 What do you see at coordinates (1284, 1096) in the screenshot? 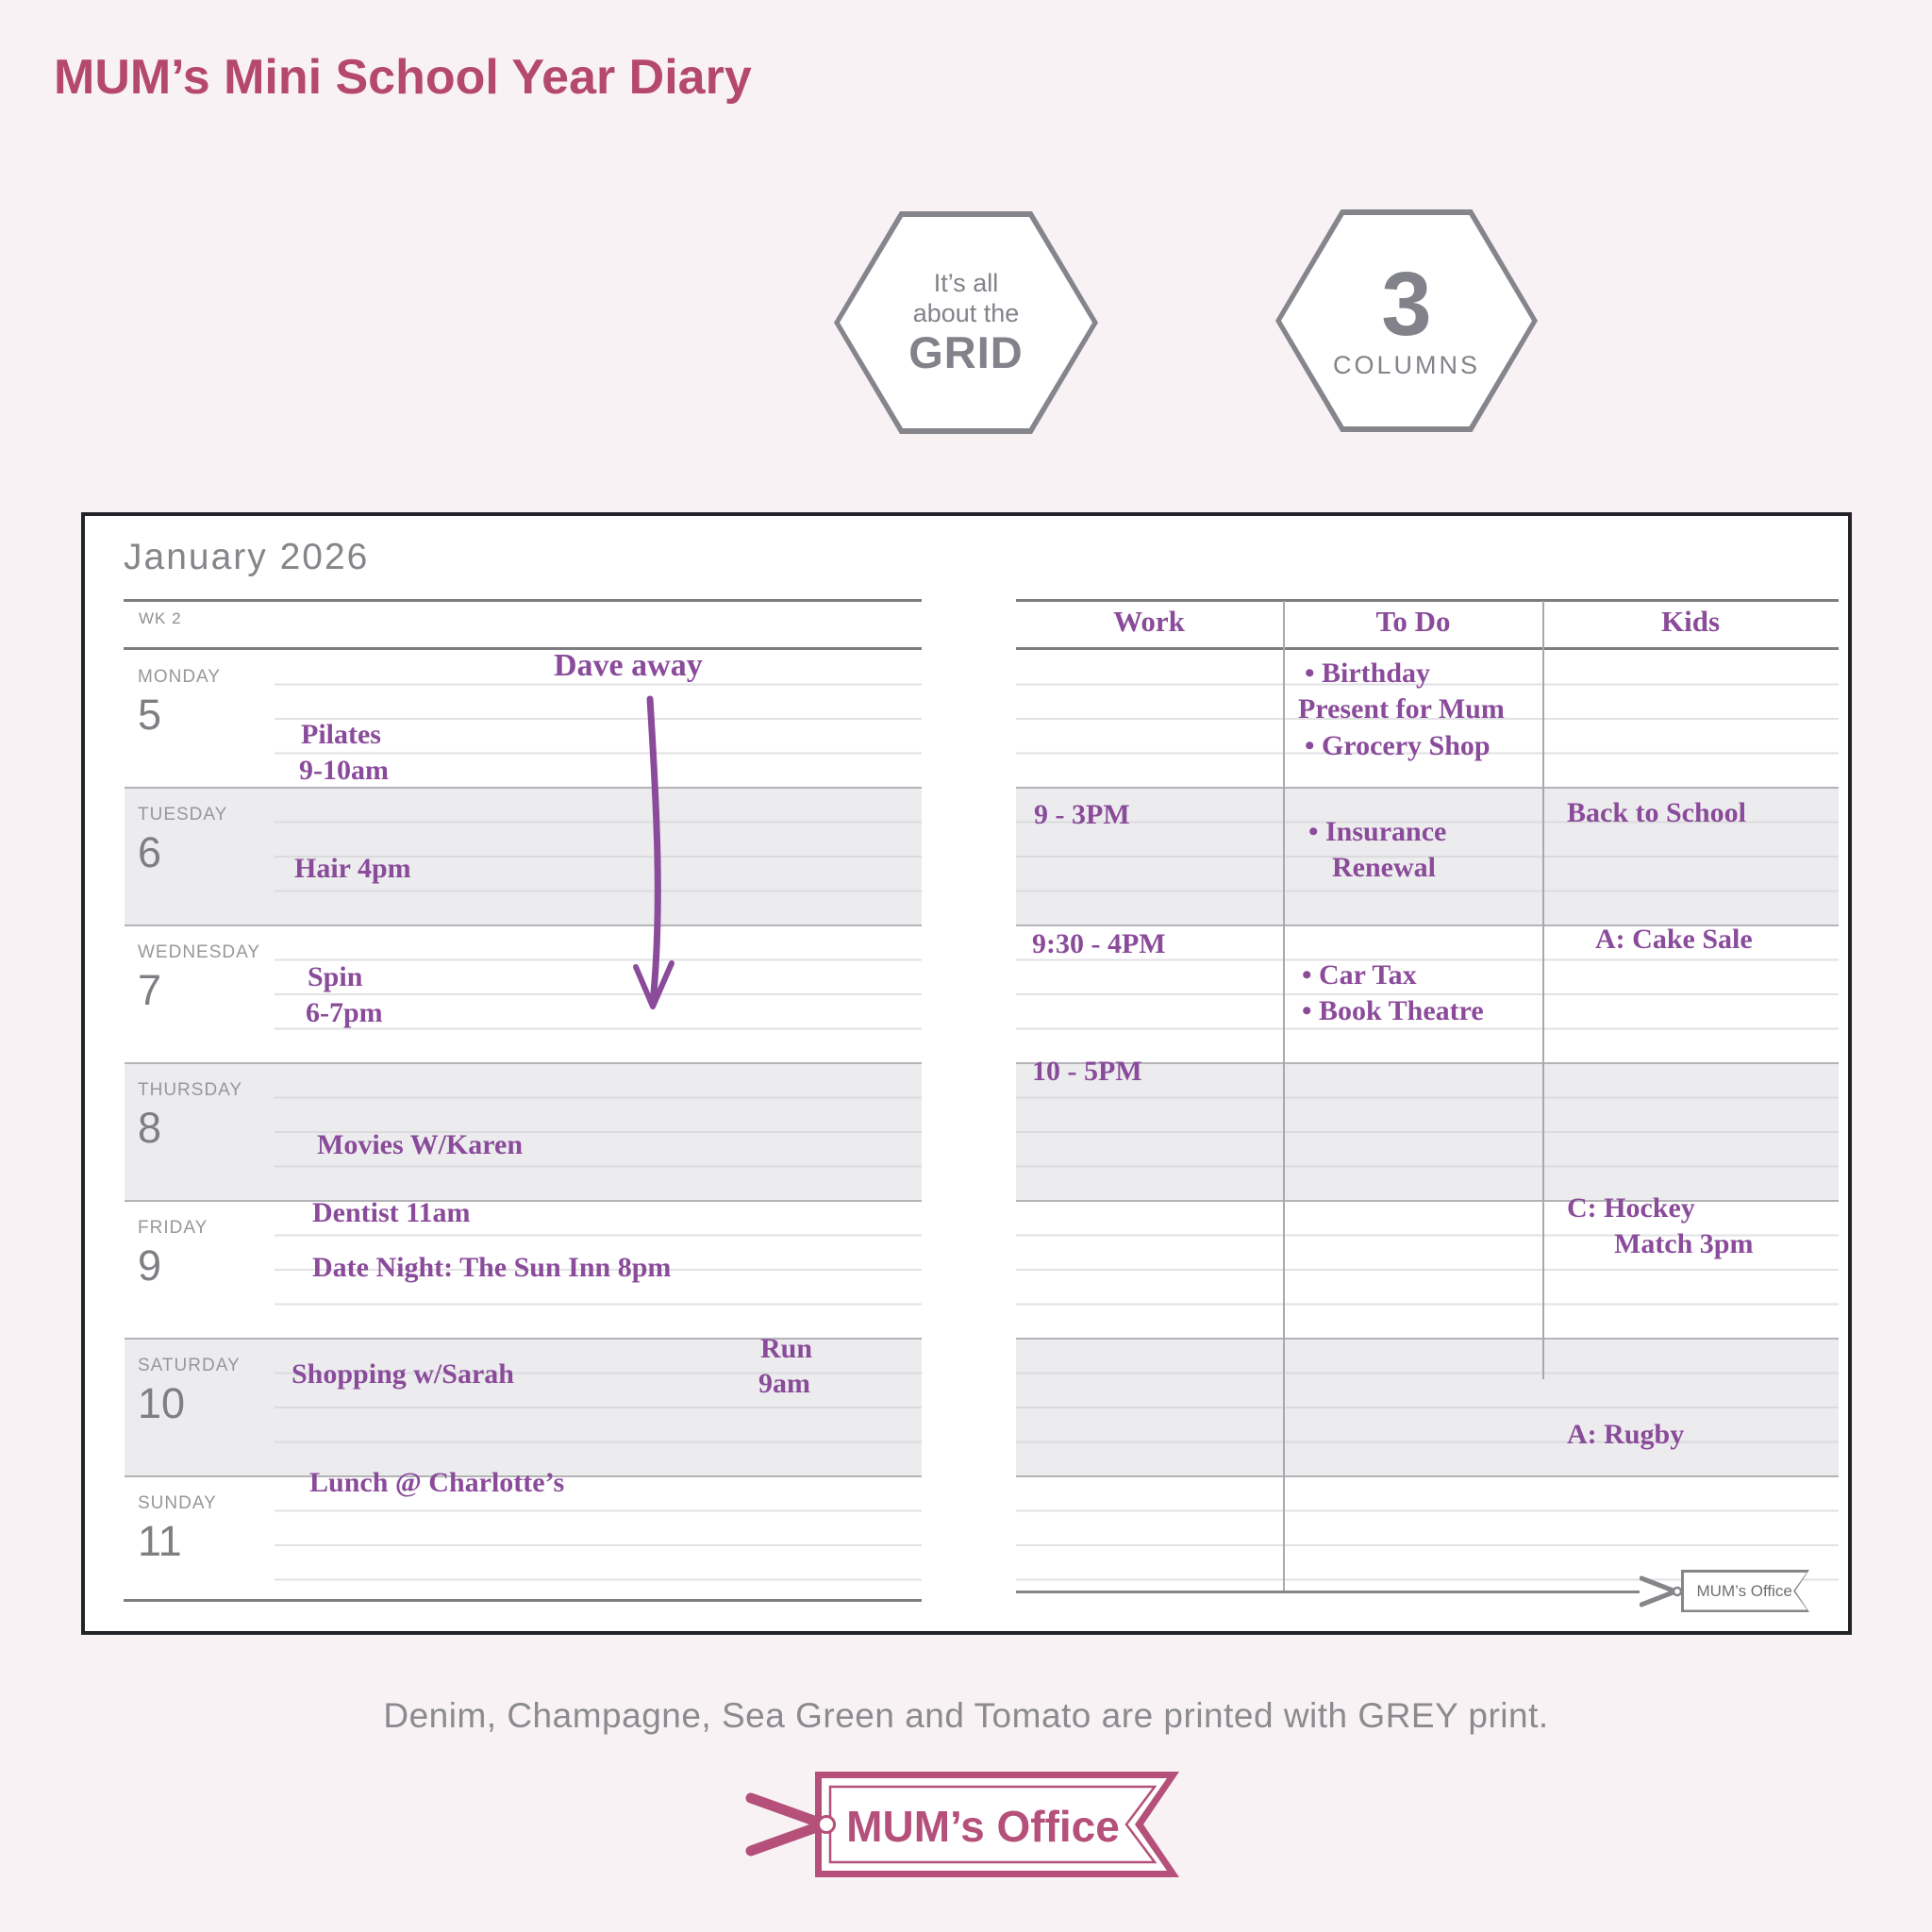
I see `column-divider-work-todo` at bounding box center [1284, 1096].